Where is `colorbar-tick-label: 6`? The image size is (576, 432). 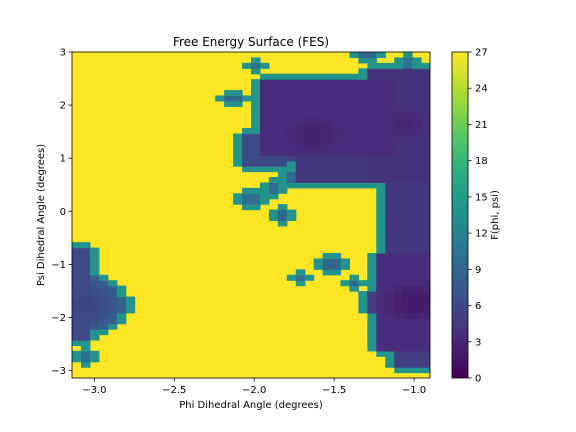
colorbar-tick-label: 6 is located at coordinates (478, 306).